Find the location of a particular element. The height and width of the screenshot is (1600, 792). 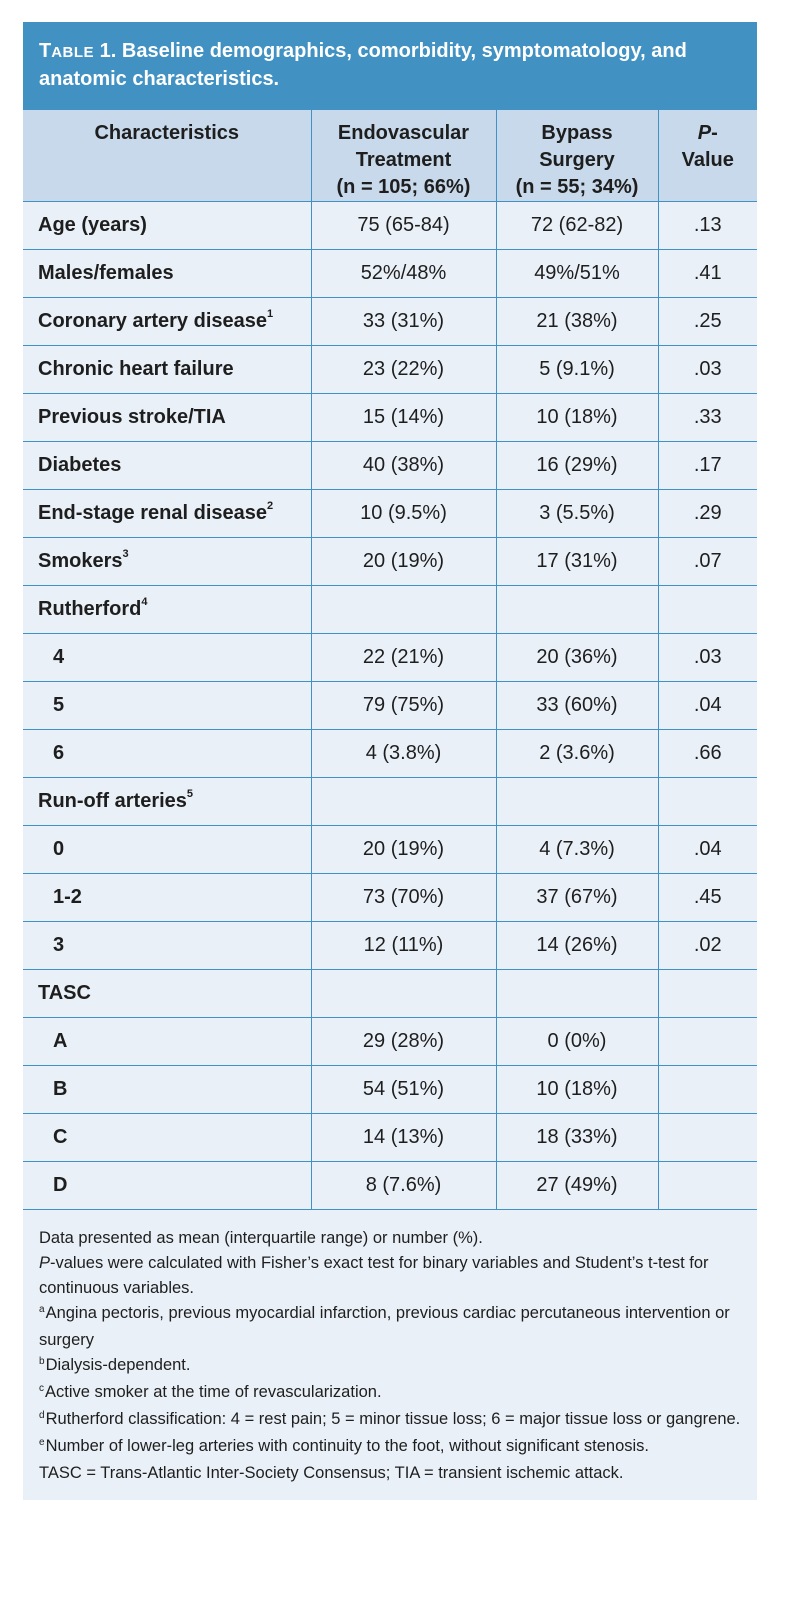

cell-endovascular: 12 (11%) is located at coordinates (404, 945).